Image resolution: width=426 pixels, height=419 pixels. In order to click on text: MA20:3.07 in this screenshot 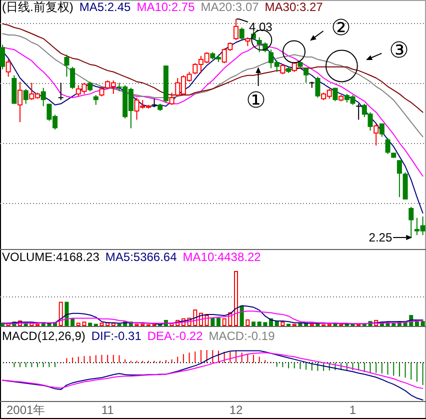, I will do `click(230, 7)`.